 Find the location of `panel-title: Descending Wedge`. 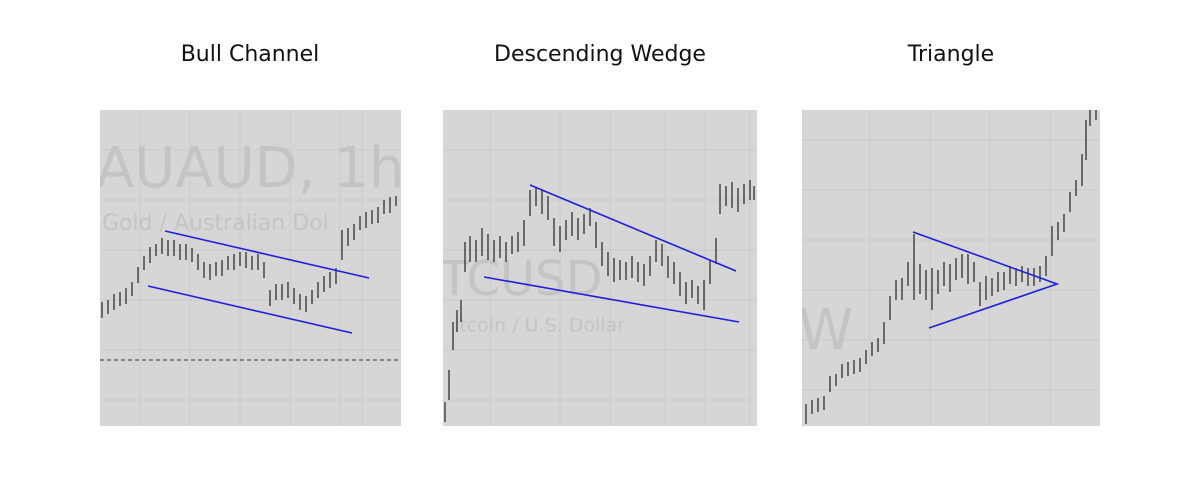

panel-title: Descending Wedge is located at coordinates (600, 54).